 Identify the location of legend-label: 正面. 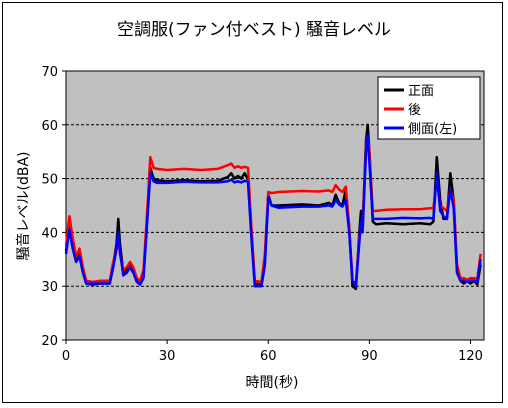
(421, 91).